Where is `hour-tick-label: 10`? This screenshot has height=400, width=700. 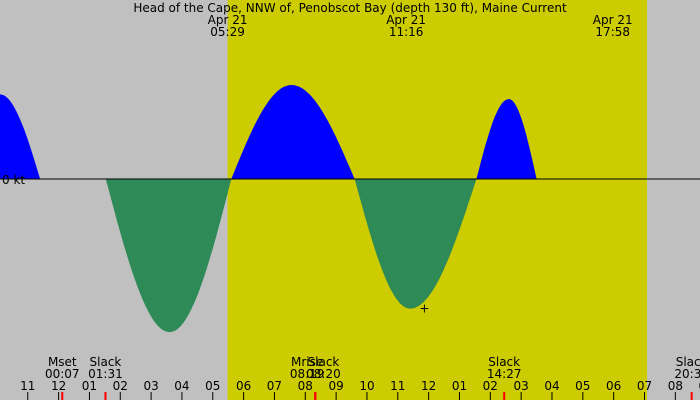 hour-tick-label: 10 is located at coordinates (366, 386).